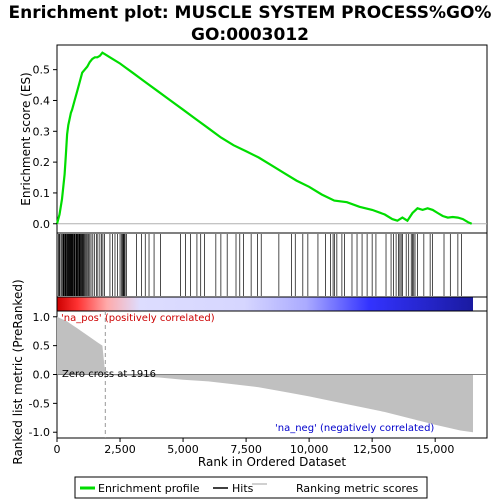 The width and height of the screenshot is (500, 500). I want to click on es-y-tick-label: 0.1, so click(42, 193).